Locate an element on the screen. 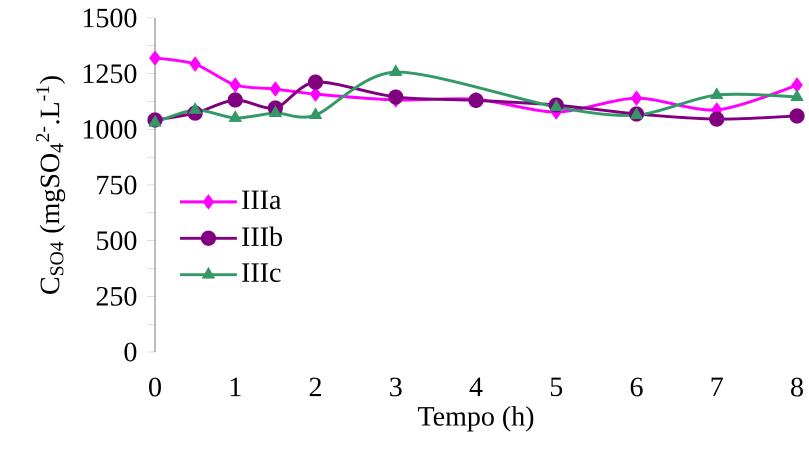  y-tick-label: 750 is located at coordinates (116, 185).